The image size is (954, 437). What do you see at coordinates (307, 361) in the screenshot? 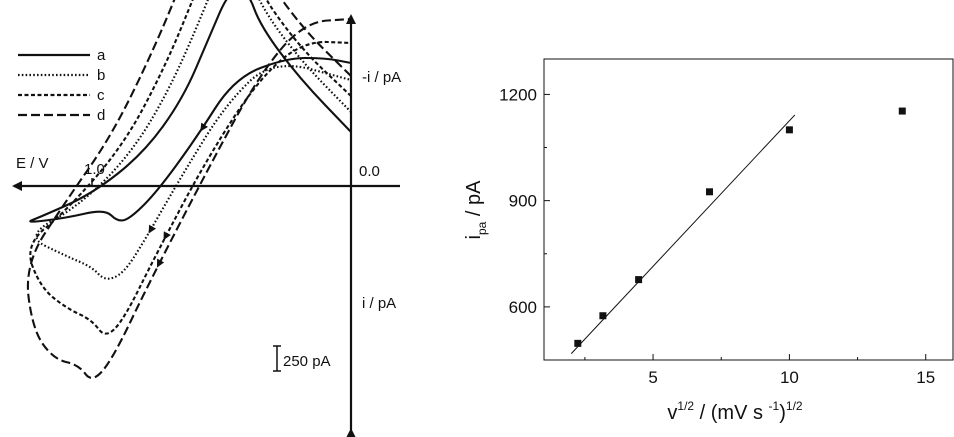
I see `scale-bar-label: 250 pA` at bounding box center [307, 361].